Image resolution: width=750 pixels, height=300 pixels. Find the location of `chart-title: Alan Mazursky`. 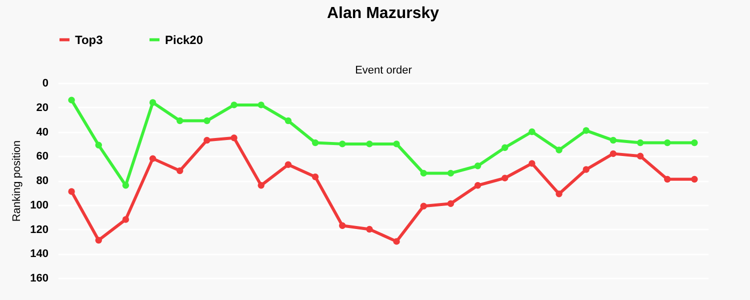

chart-title: Alan Mazursky is located at coordinates (383, 13).